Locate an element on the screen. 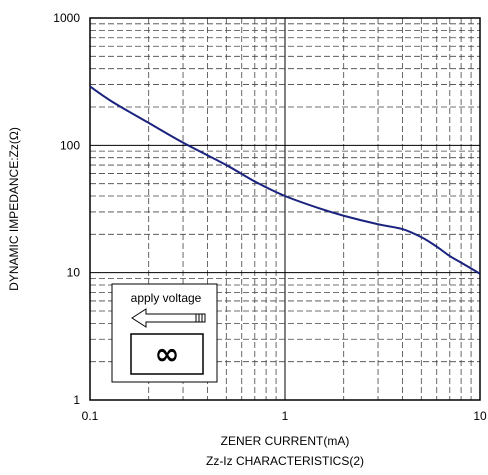  y-tick-labels: 1 10 100 1000 is located at coordinates (66, 209).